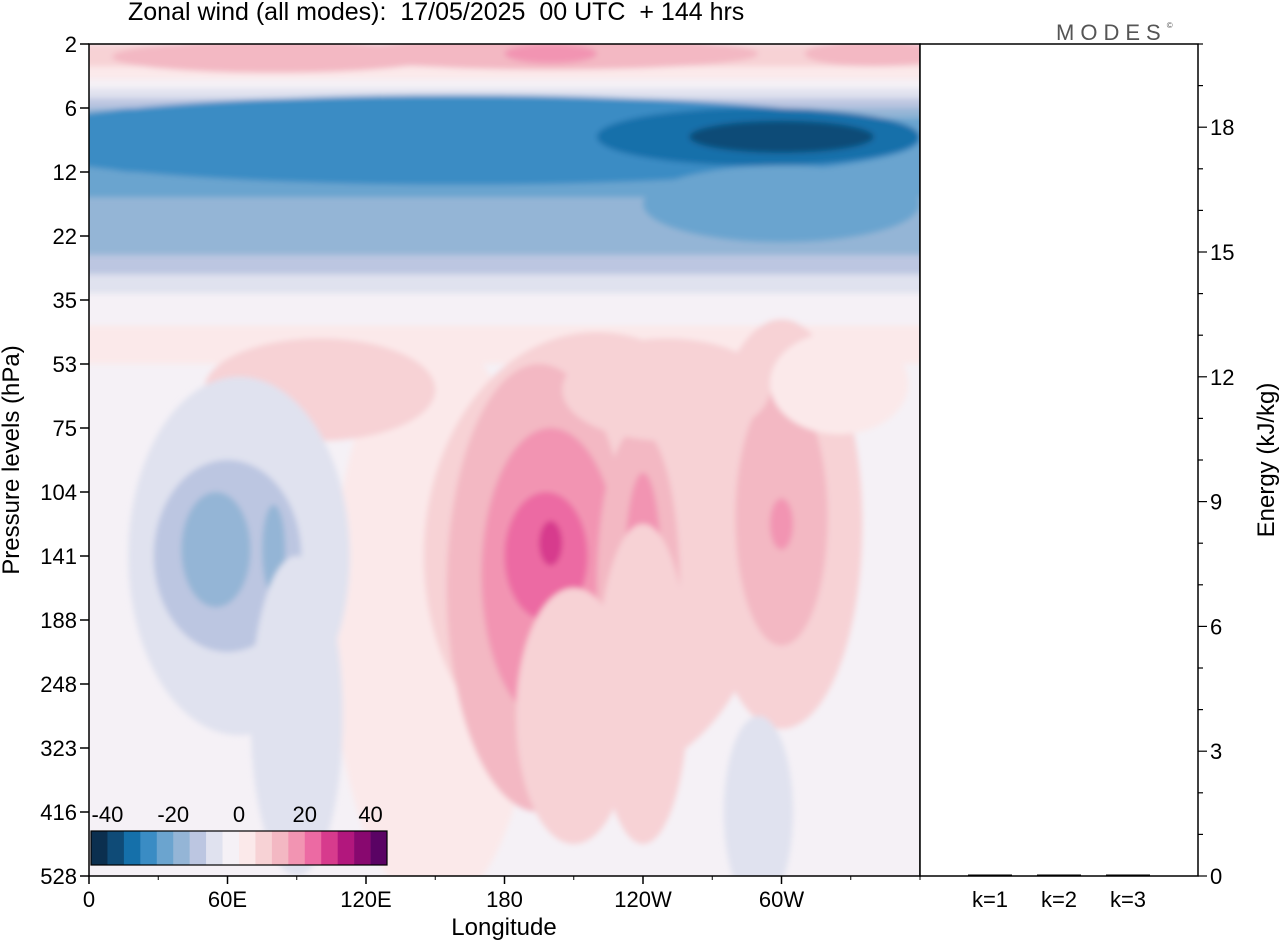 Image resolution: width=1280 pixels, height=942 pixels. I want to click on x-tick-label: 120W, so click(643, 899).